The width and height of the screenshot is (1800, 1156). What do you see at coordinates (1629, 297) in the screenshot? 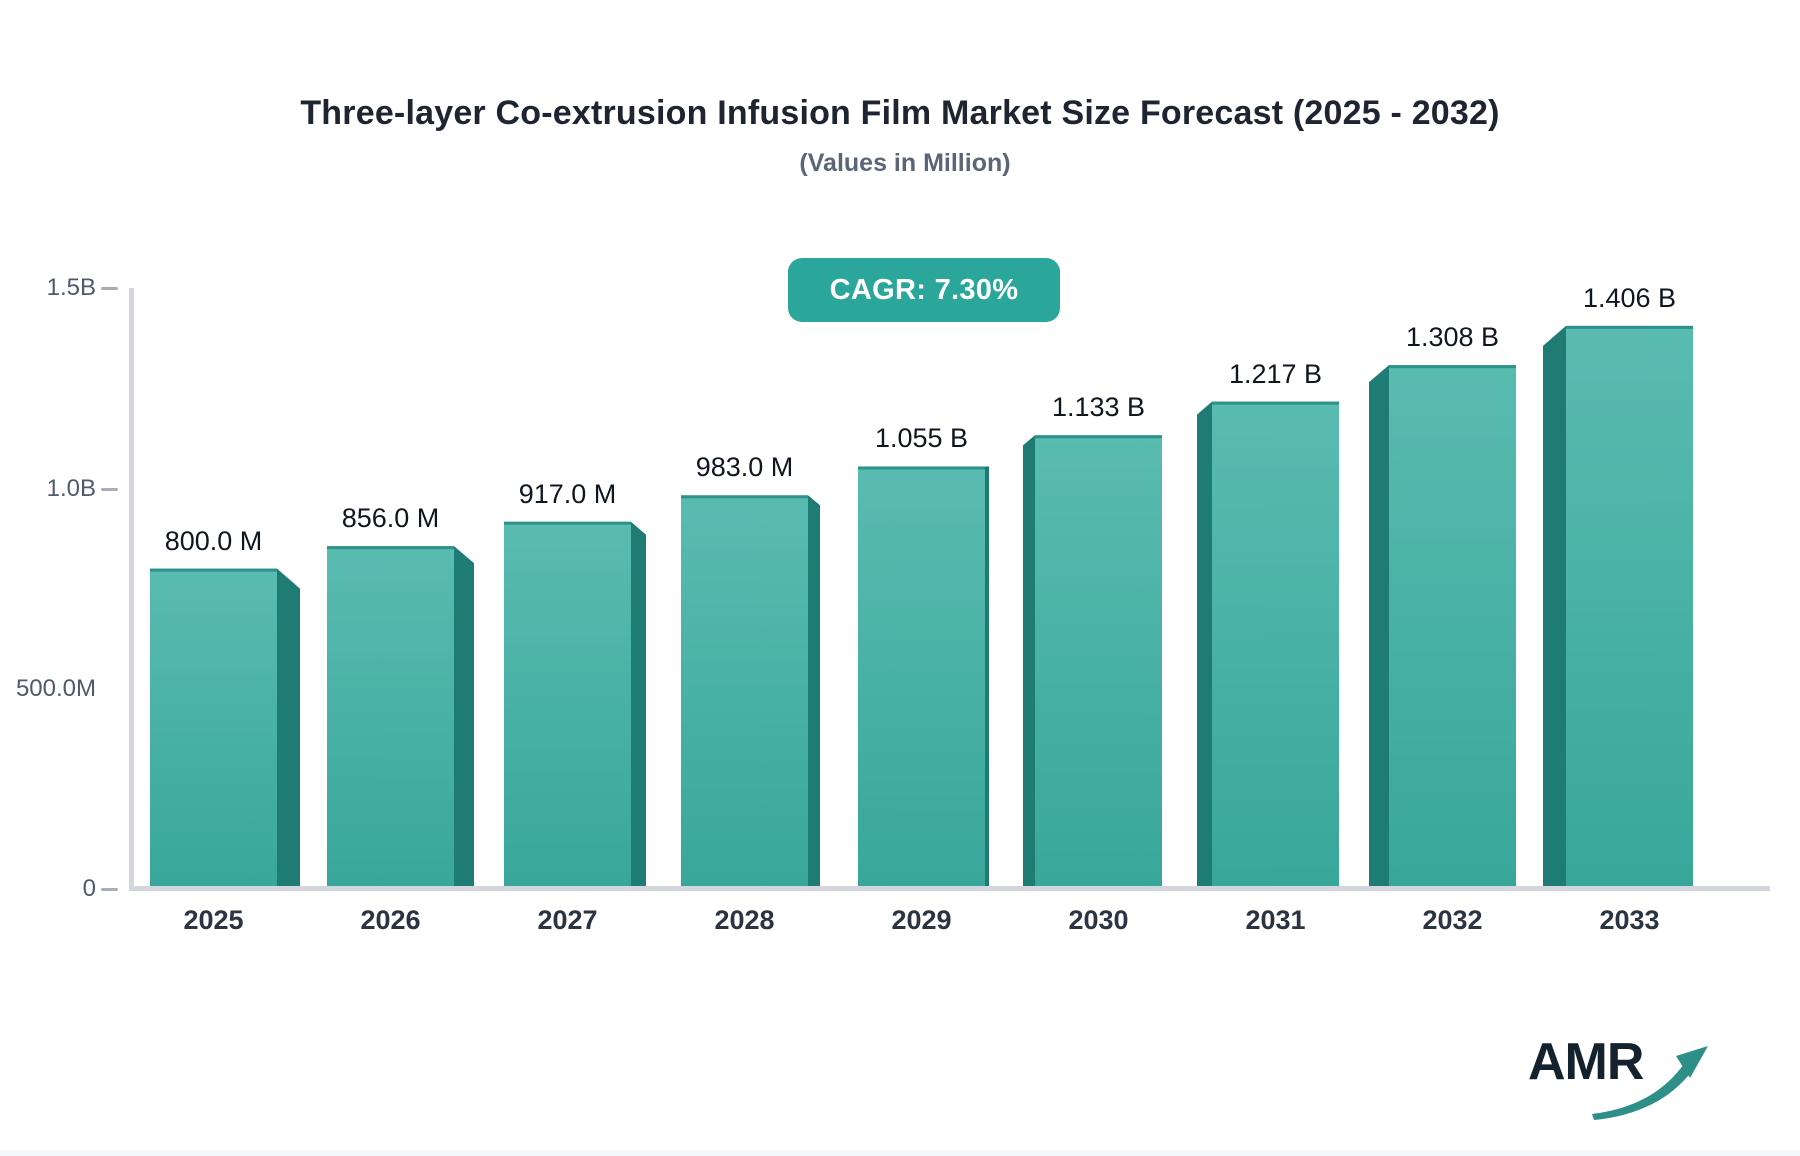
I see `bar-value-label: 1.406 B` at bounding box center [1629, 297].